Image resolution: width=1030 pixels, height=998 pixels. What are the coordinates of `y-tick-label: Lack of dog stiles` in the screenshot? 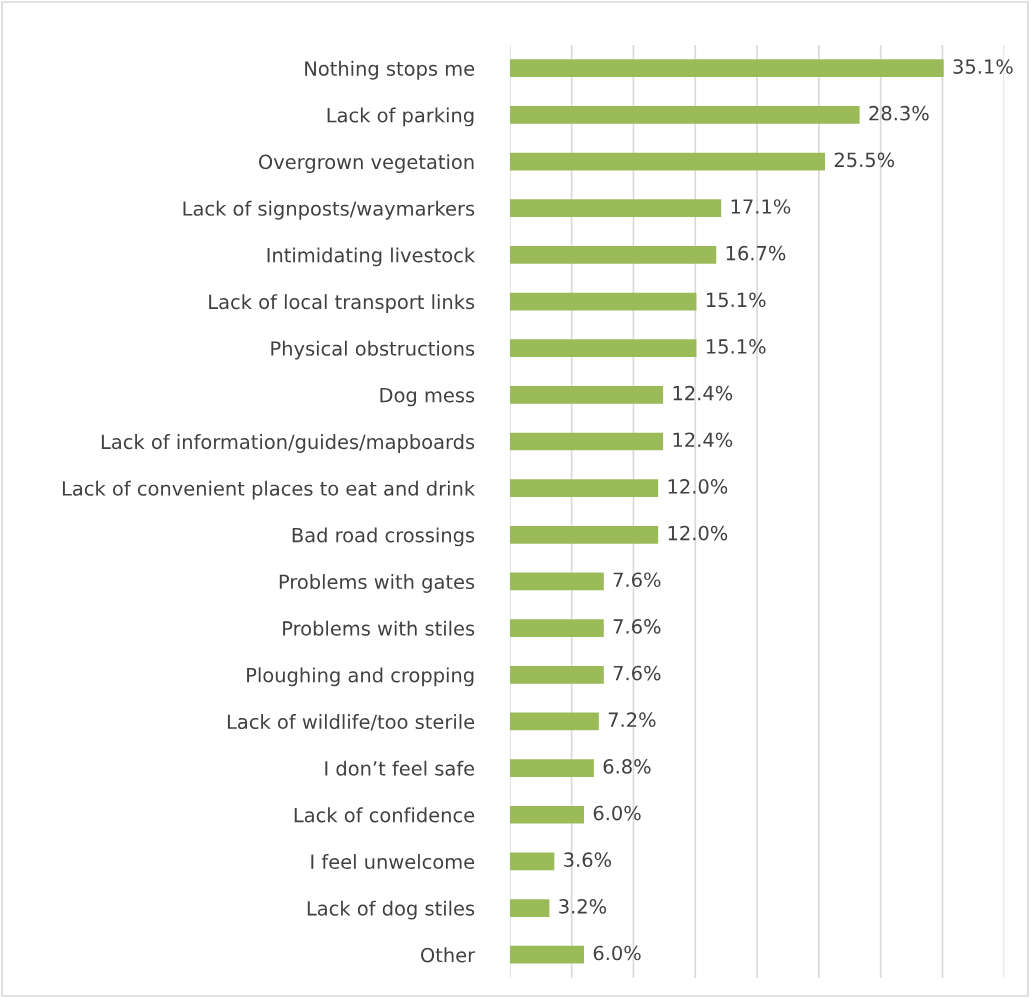 It's located at (391, 910).